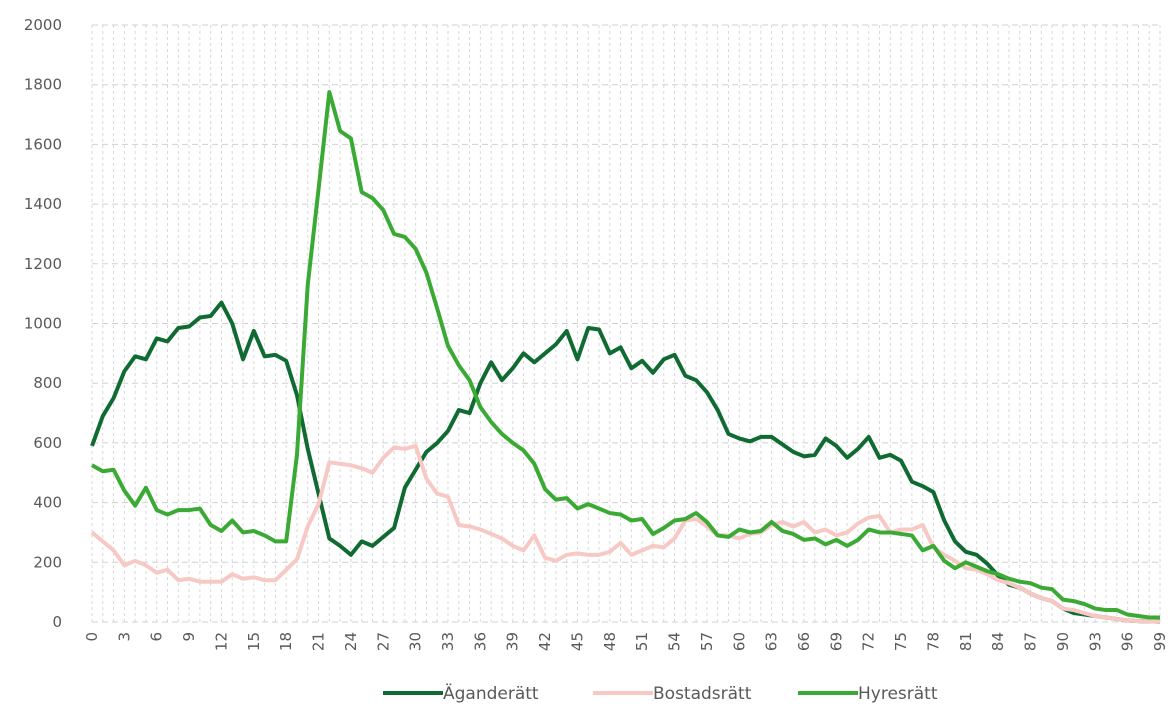  I want to click on x-tick-label: 63, so click(772, 641).